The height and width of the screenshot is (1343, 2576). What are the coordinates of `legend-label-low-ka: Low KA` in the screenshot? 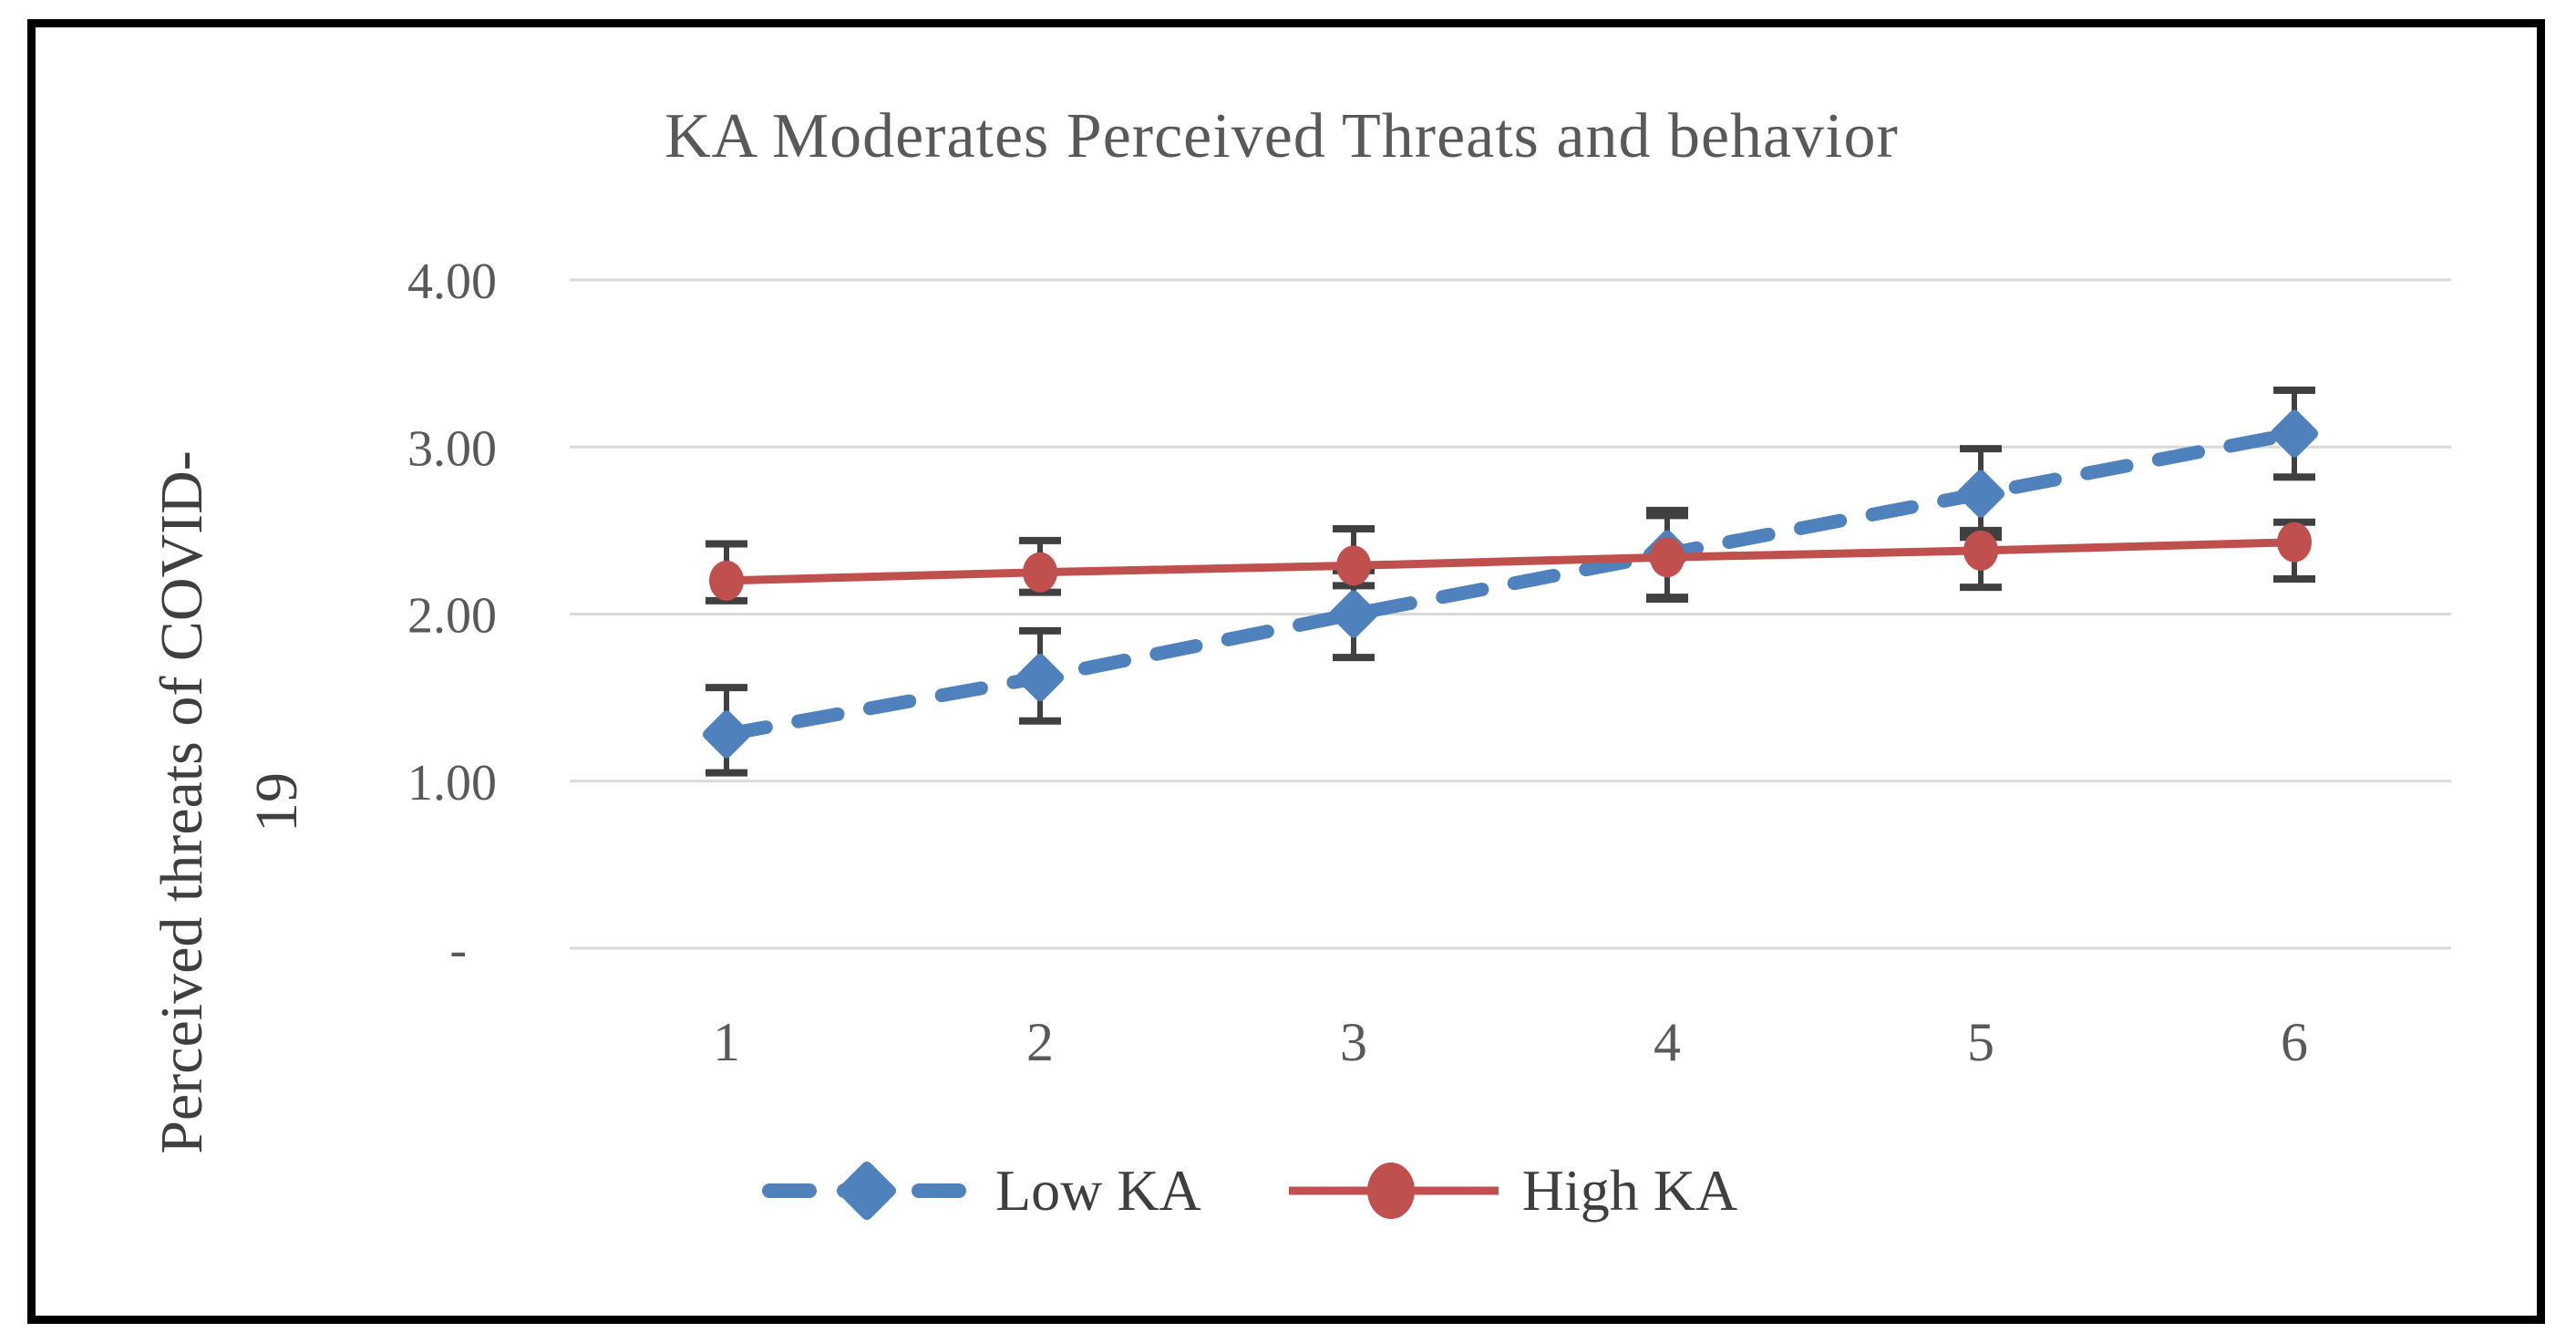 It's located at (1098, 1190).